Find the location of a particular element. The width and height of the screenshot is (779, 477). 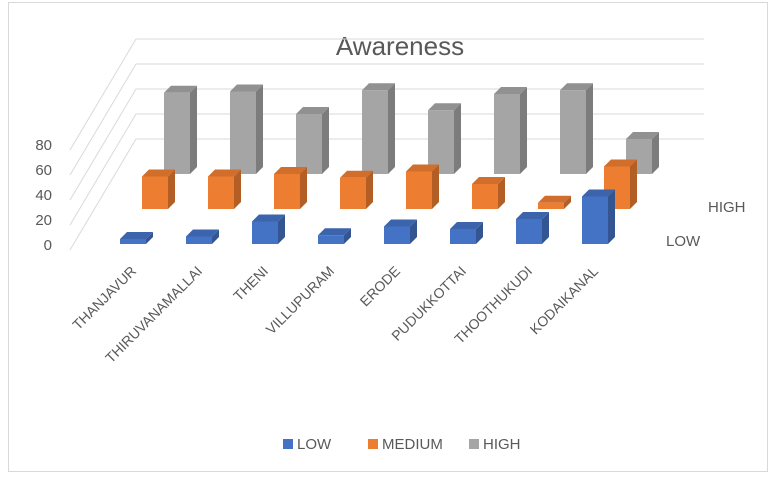

legend-item: LOW is located at coordinates (307, 444).